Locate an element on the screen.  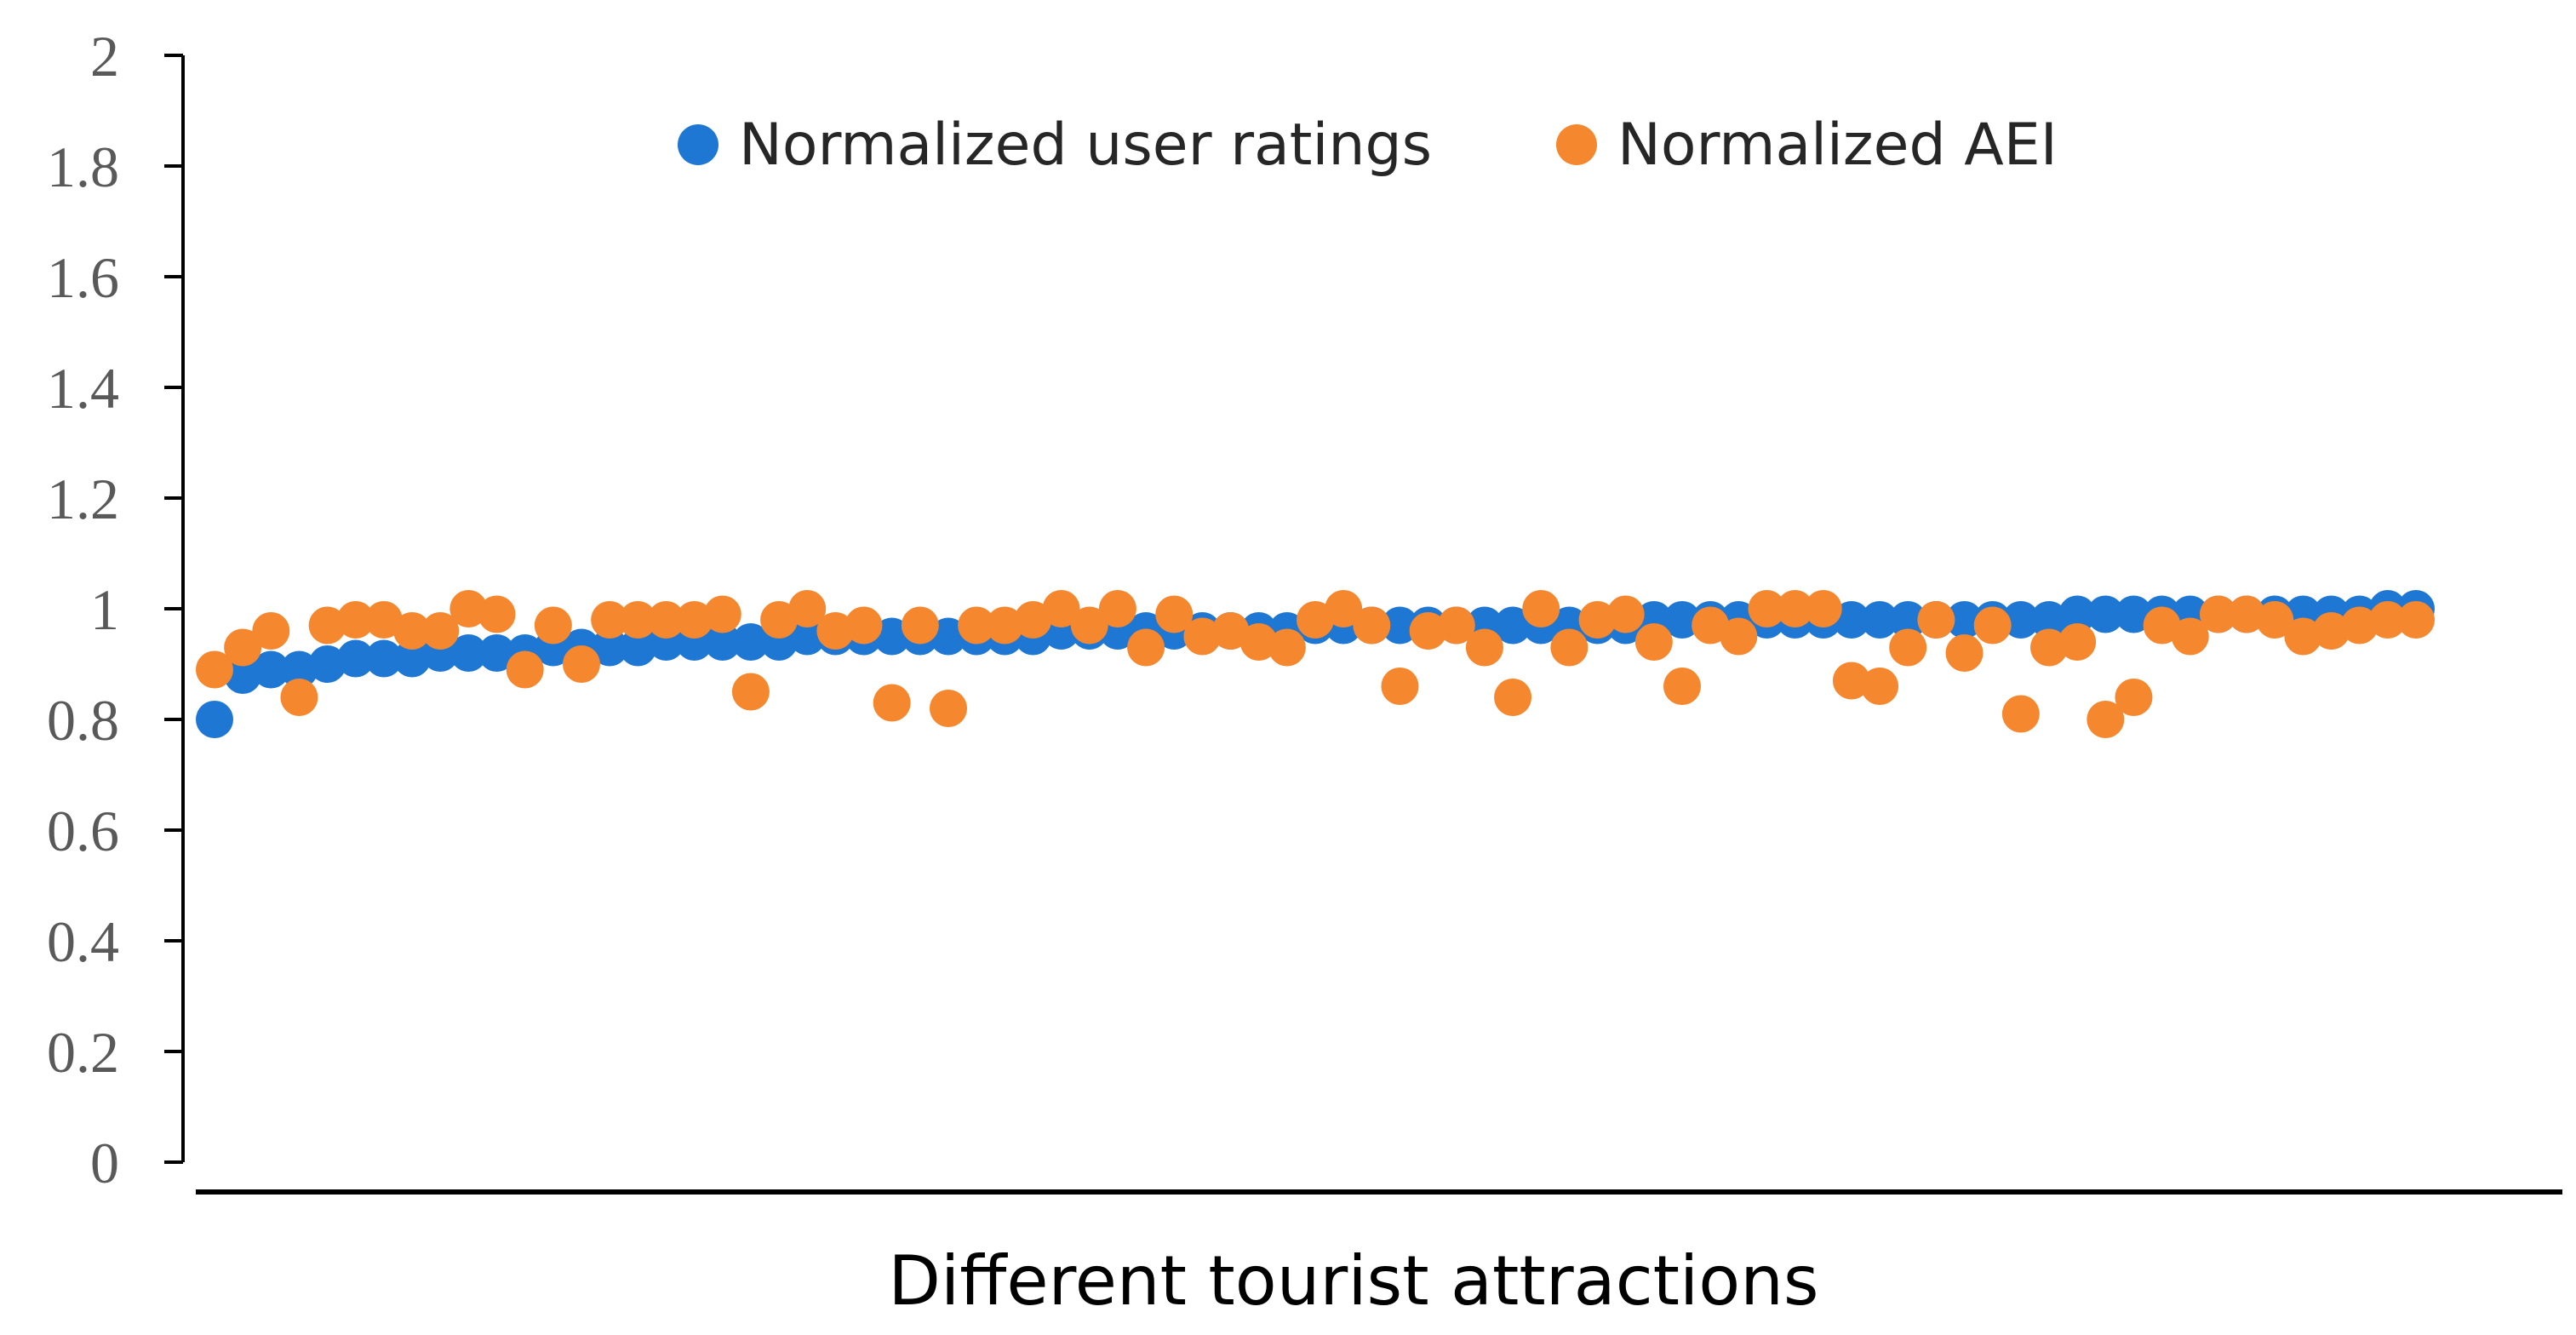
legend: Normalized user ratings Normalized AEI is located at coordinates (1368, 145).